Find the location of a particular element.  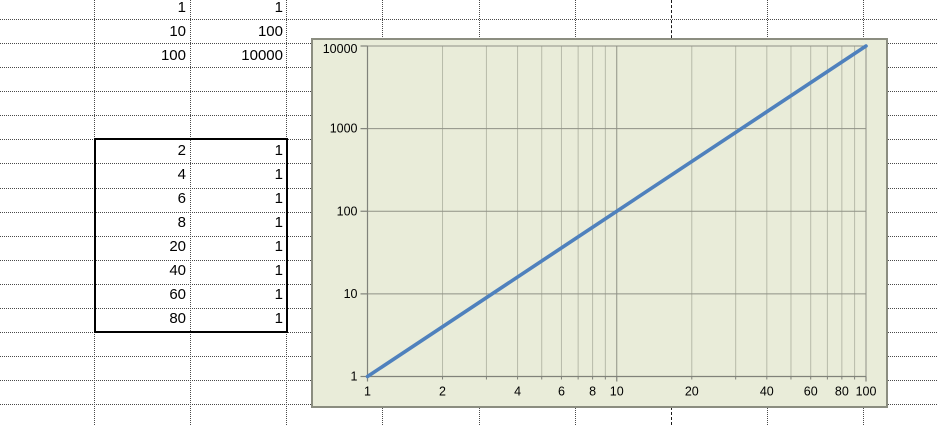

y-tick-label: 1 is located at coordinates (354, 377).